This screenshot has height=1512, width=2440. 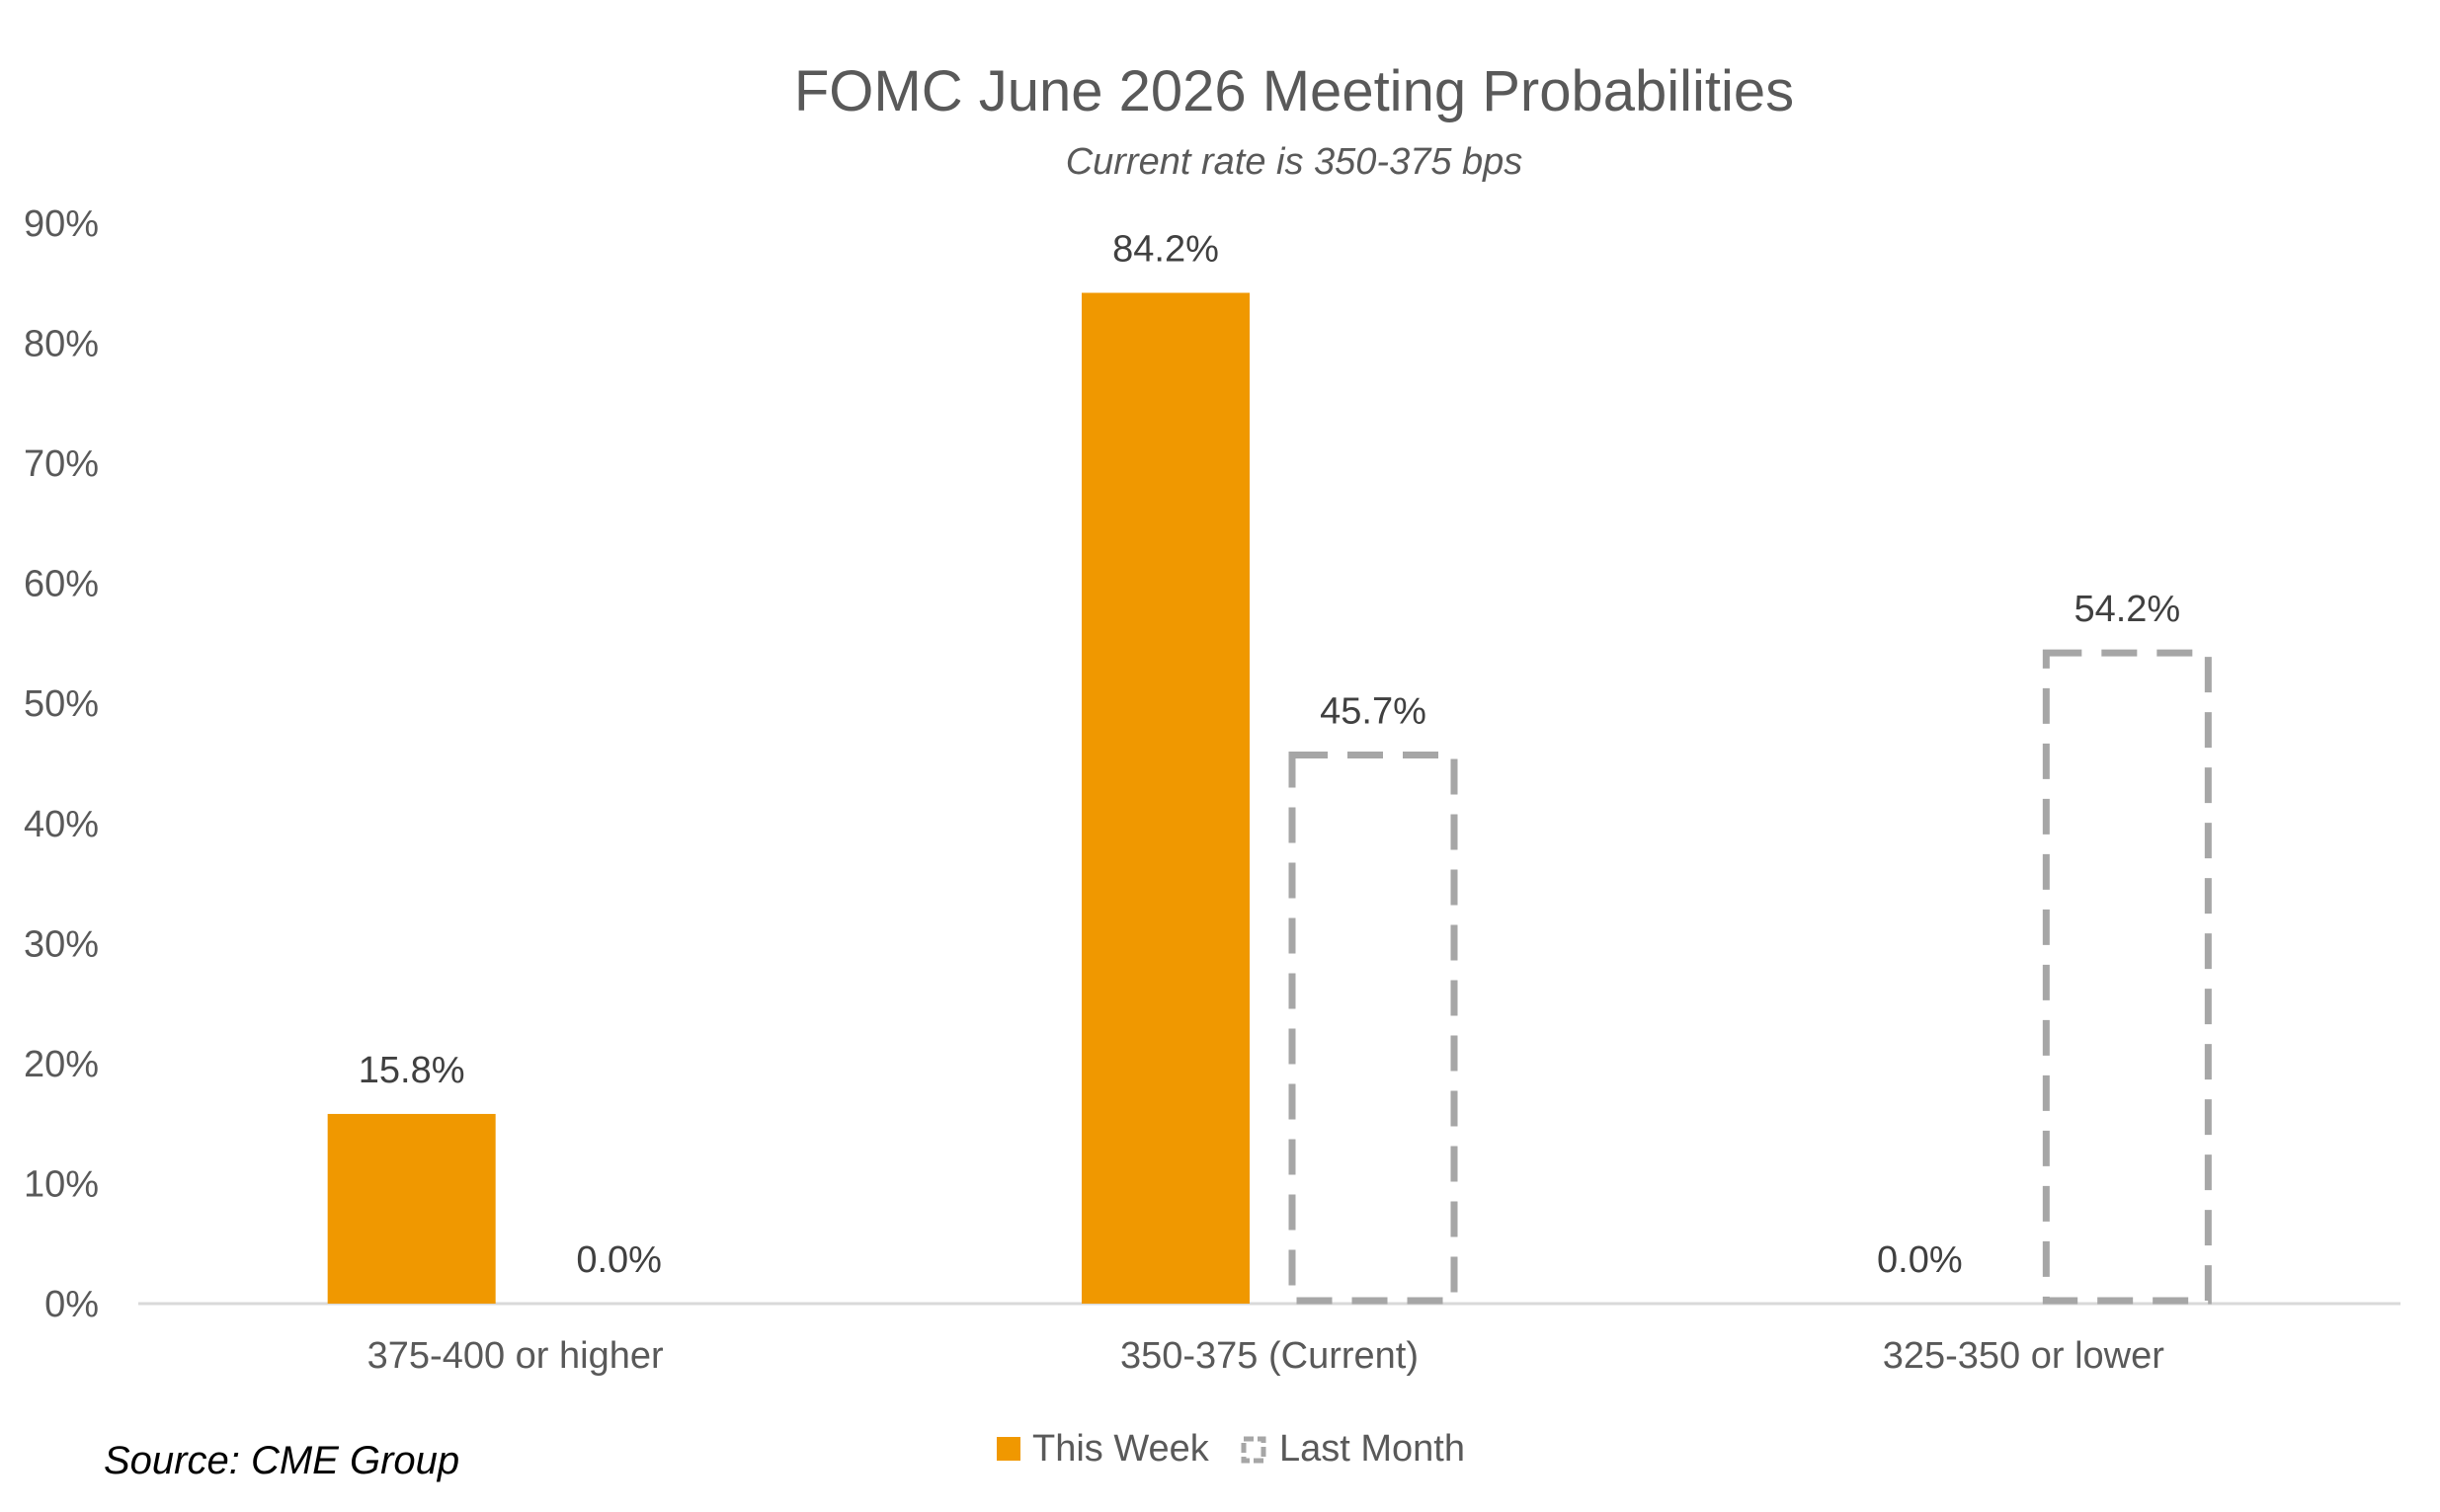 What do you see at coordinates (1008, 1449) in the screenshot?
I see `legend-swatch-this-week` at bounding box center [1008, 1449].